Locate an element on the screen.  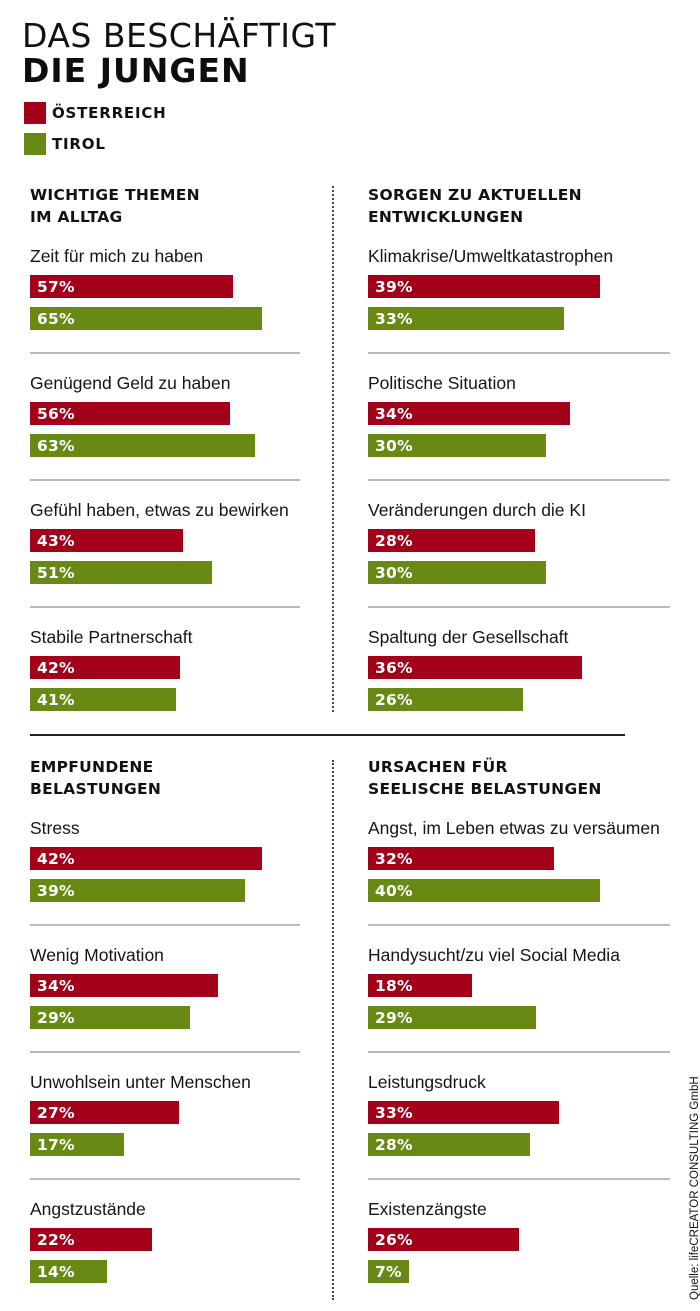
bar-austria: 22% is located at coordinates (91, 1239).